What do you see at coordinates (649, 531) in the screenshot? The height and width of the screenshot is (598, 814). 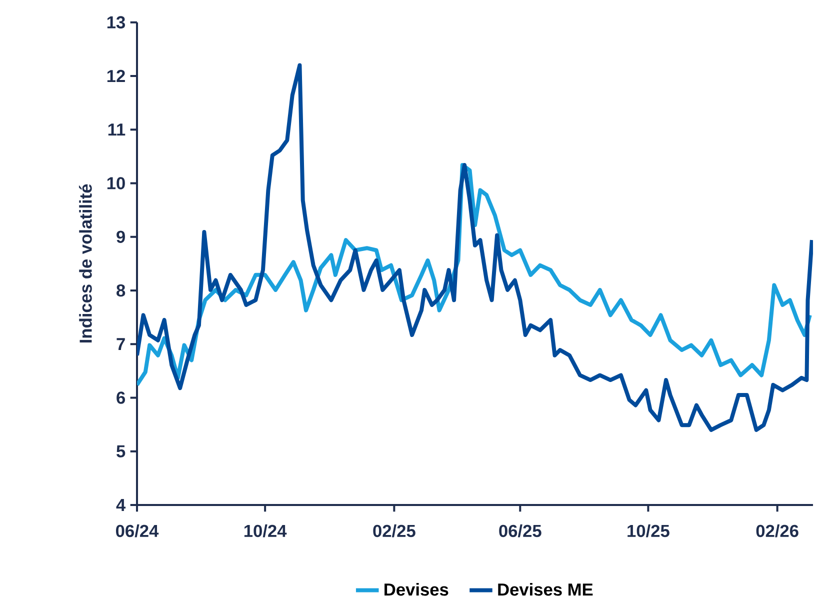 I see `x-tick-label: 10/25` at bounding box center [649, 531].